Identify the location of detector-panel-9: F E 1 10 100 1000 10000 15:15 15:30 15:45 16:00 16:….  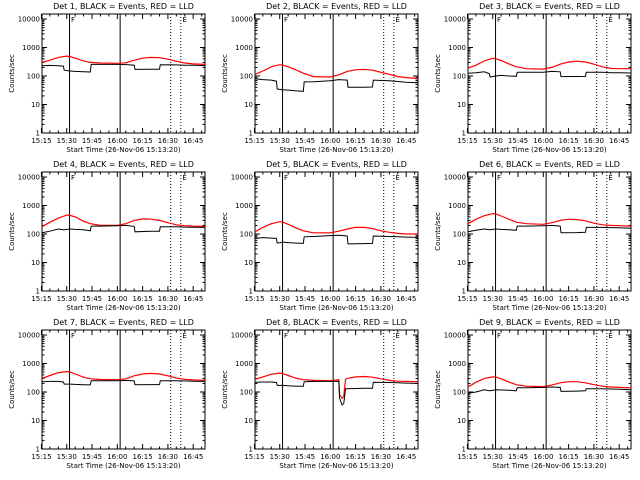
(533, 394).